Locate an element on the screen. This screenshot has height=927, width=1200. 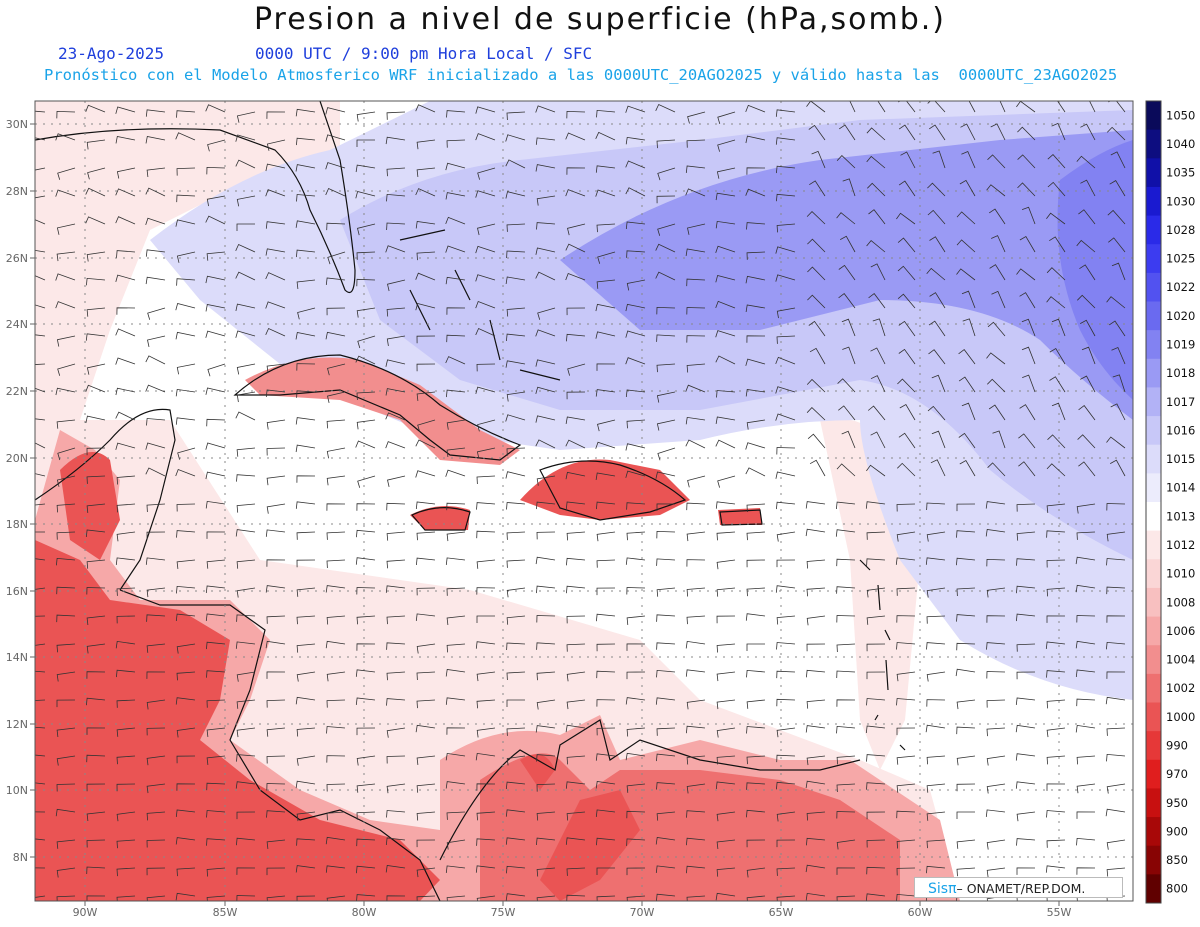
cuba-coast is located at coordinates (377, 407).